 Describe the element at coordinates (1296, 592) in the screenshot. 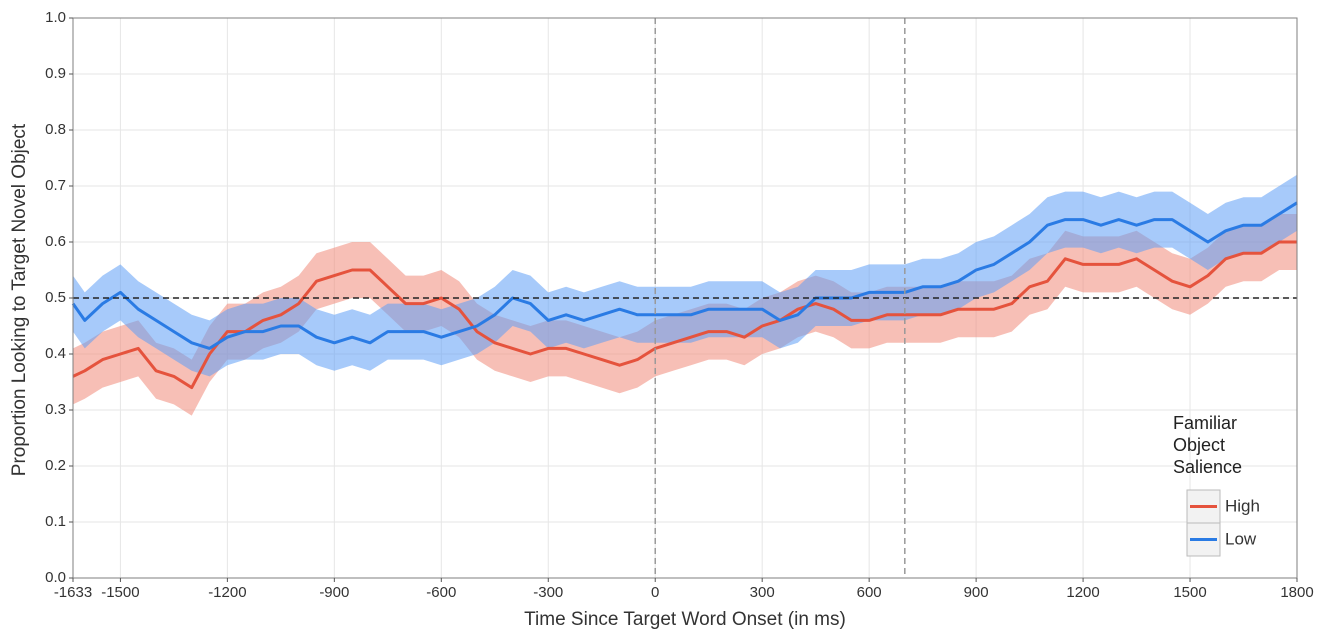

I see `x-tick-label: 1800` at that location.